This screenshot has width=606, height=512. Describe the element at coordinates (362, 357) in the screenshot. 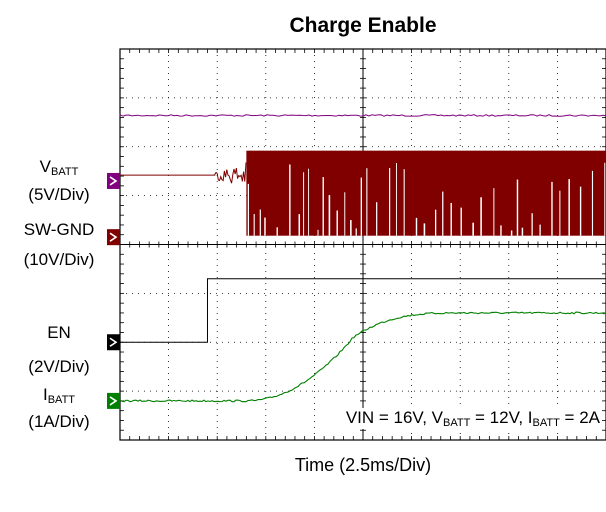

I see `trace-ibatt` at that location.